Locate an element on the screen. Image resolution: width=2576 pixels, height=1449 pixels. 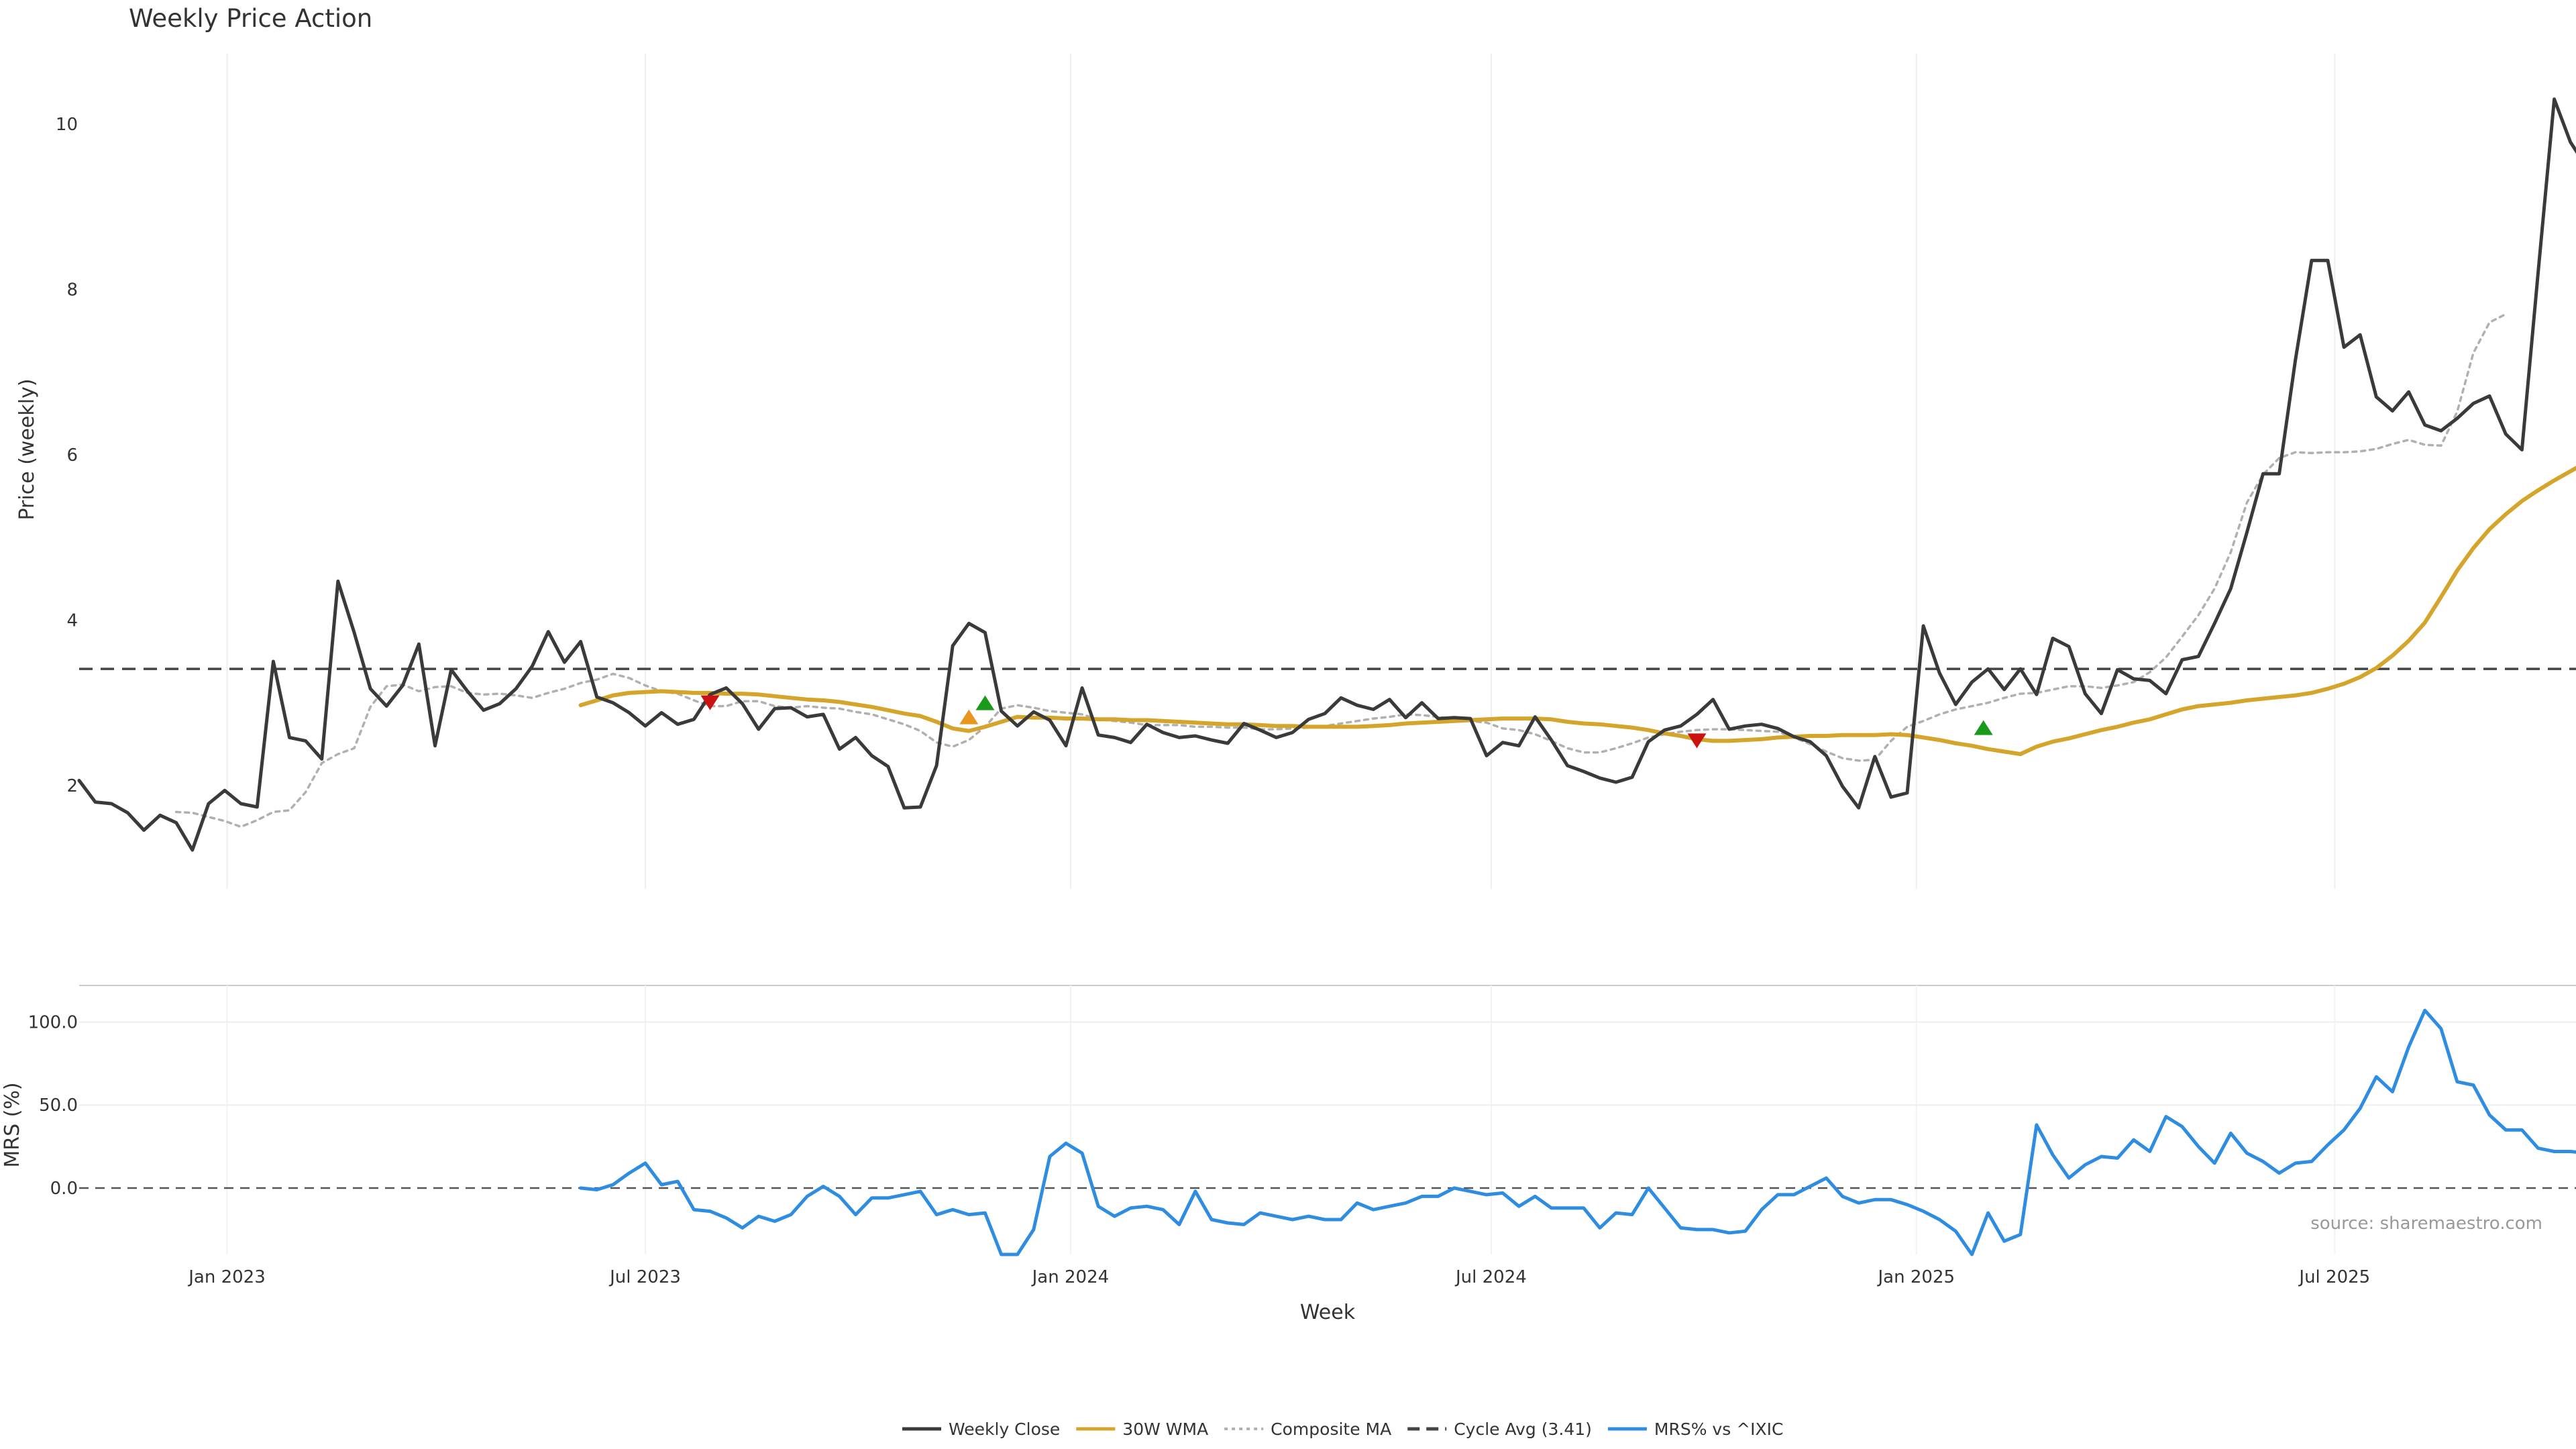
price-y-tick-label: 8 is located at coordinates (72, 290).